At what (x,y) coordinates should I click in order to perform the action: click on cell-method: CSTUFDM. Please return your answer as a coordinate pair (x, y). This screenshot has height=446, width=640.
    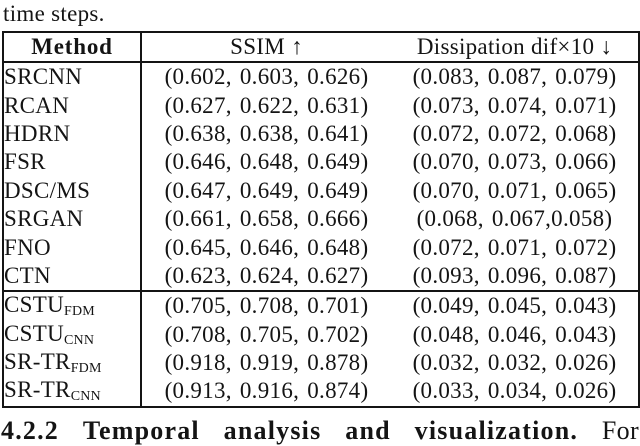
    Looking at the image, I should click on (72, 305).